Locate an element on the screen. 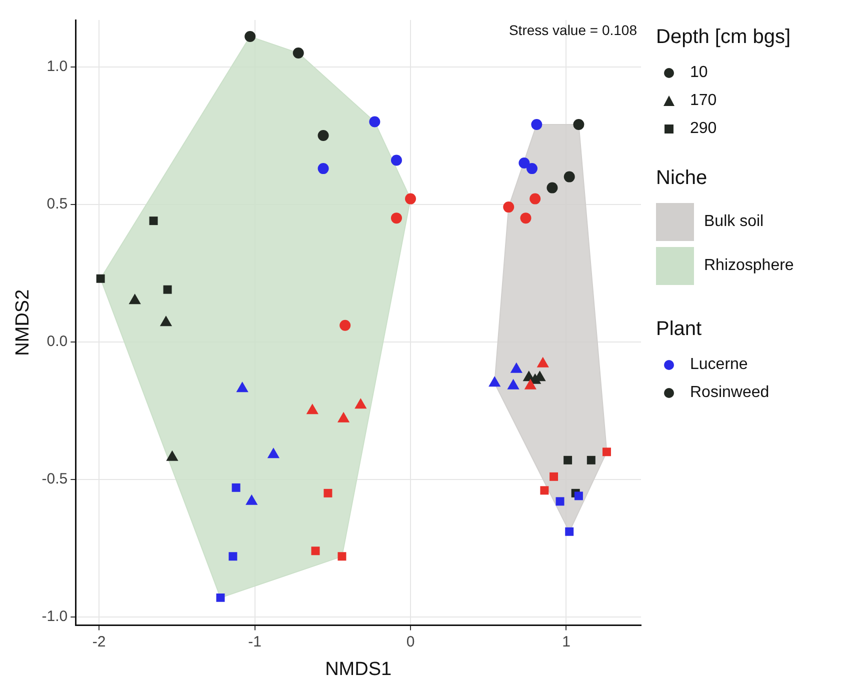  legend-label: Bulk soil is located at coordinates (734, 222).